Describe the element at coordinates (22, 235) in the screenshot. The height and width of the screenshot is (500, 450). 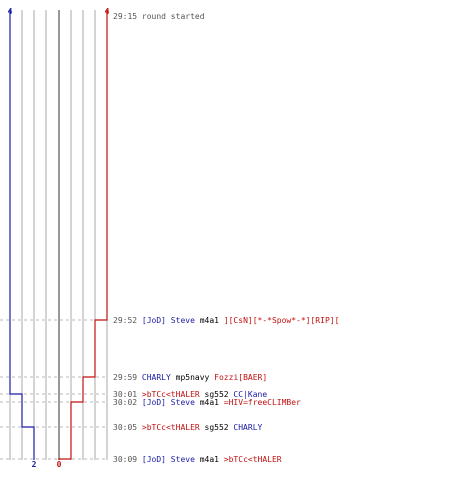
I see `blue-team-alive-line` at that location.